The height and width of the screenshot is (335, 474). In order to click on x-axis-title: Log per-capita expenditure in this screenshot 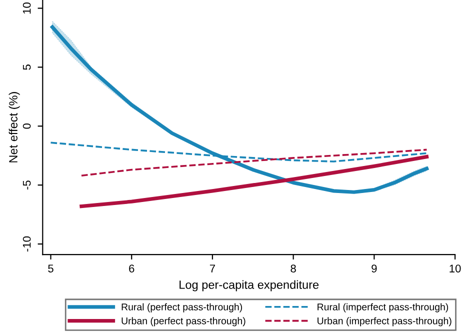, I will do `click(249, 286)`.